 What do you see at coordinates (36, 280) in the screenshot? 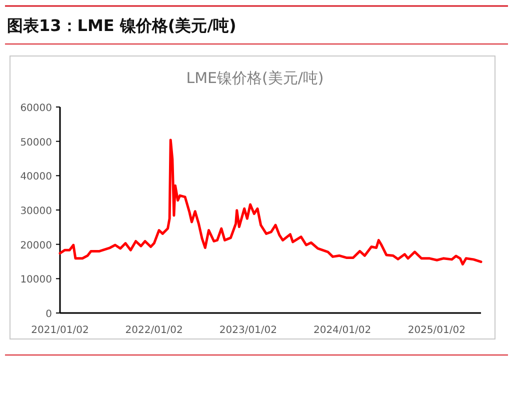
I see `y-tick-label: 10000` at bounding box center [36, 280].